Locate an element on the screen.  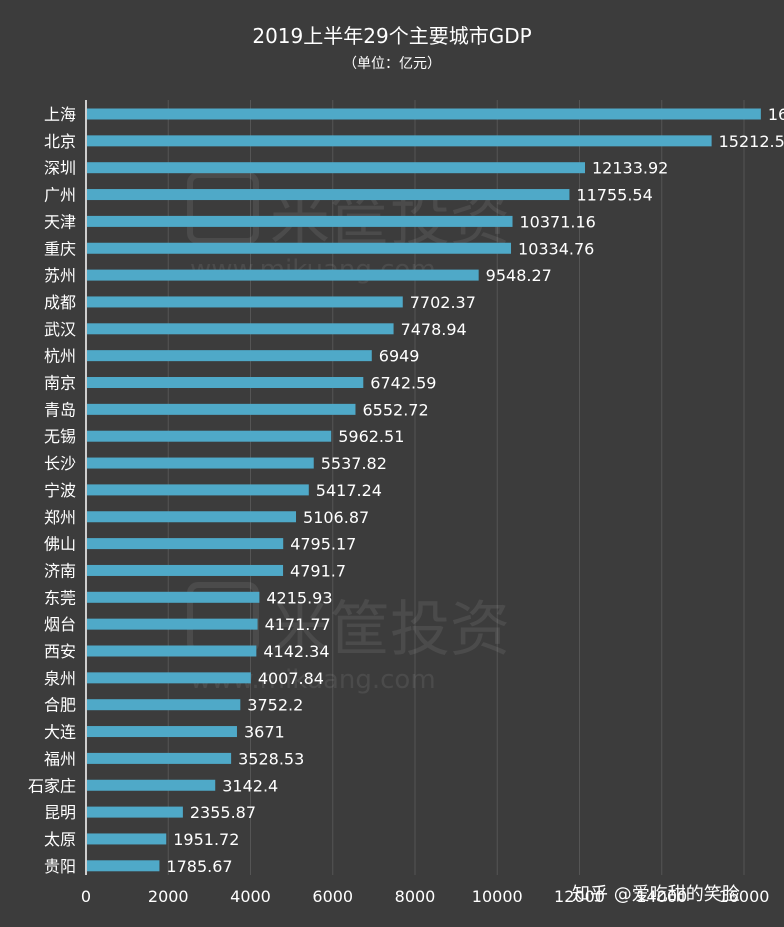
category-label: 成都 is located at coordinates (60, 302).